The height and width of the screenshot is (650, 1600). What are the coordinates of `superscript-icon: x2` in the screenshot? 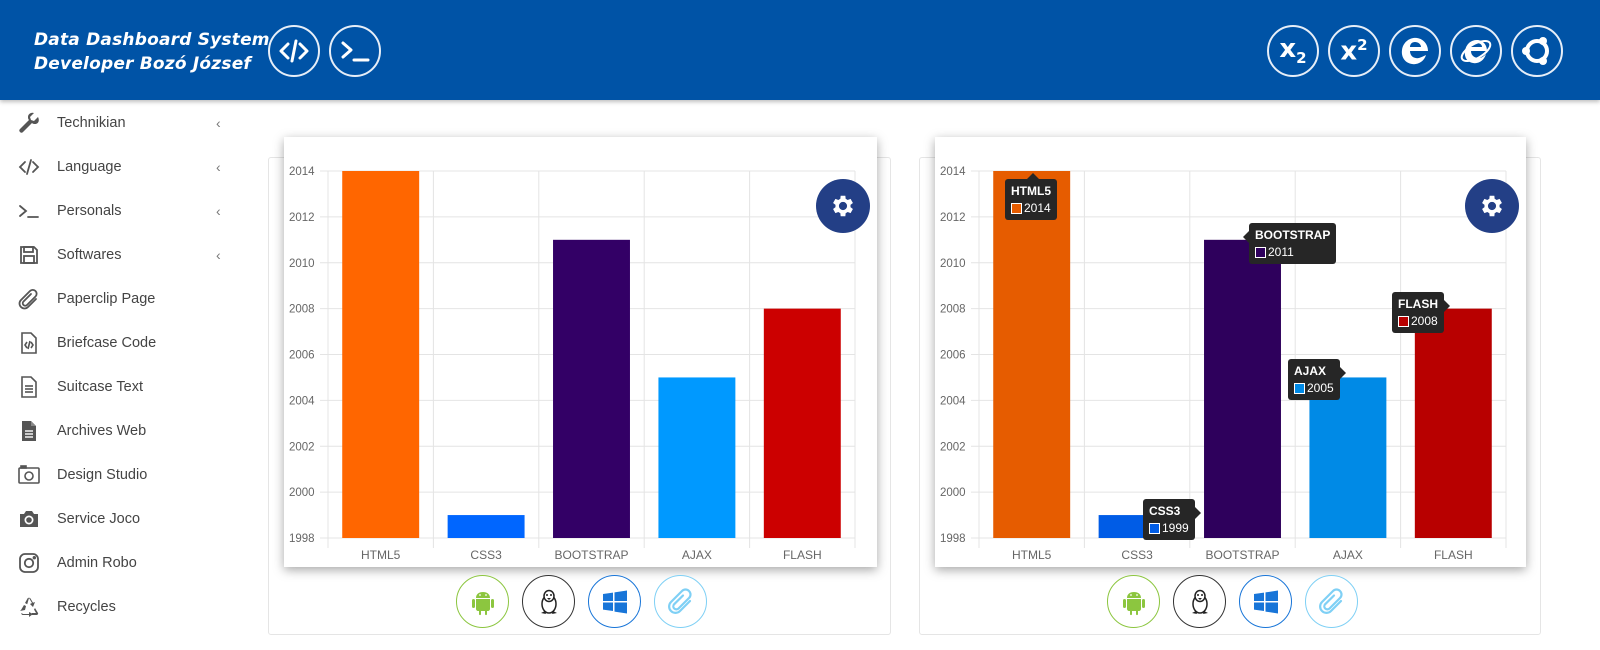 It's located at (1354, 51).